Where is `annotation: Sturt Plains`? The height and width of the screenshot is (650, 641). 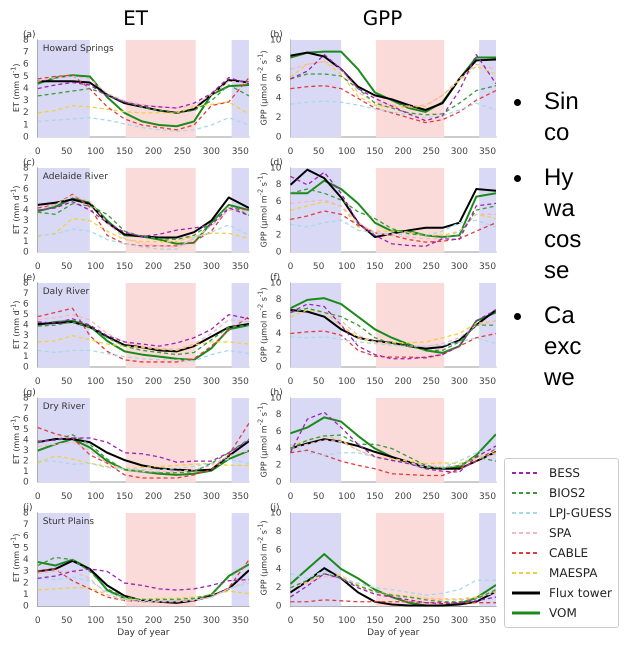 annotation: Sturt Plains is located at coordinates (68, 522).